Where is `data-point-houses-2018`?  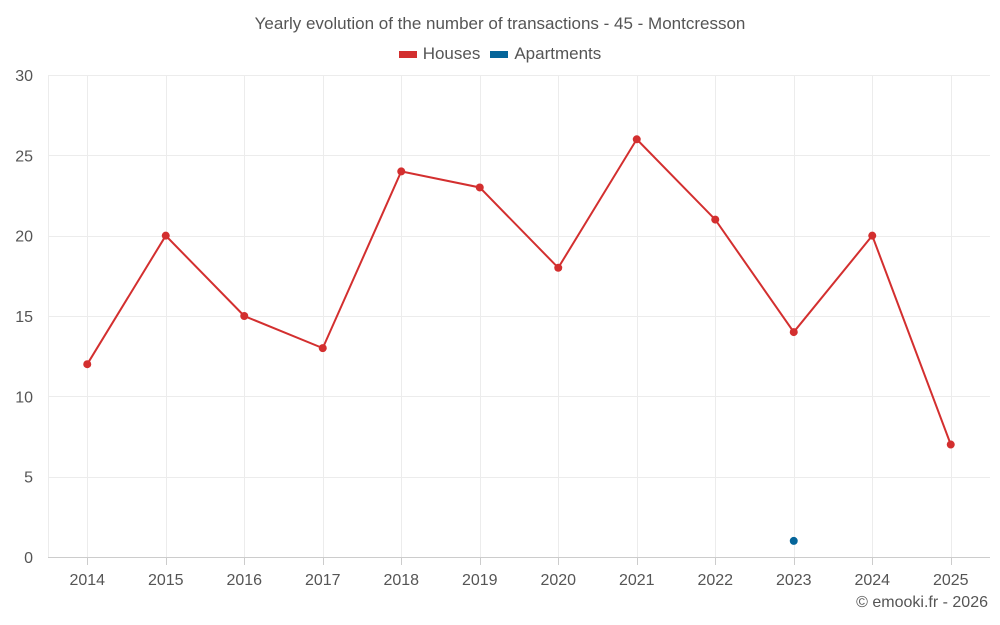
data-point-houses-2018 is located at coordinates (401, 171).